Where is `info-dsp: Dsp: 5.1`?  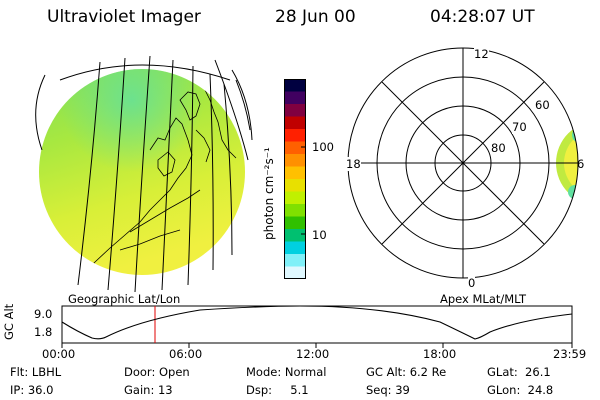
info-dsp: Dsp: 5.1 is located at coordinates (277, 390).